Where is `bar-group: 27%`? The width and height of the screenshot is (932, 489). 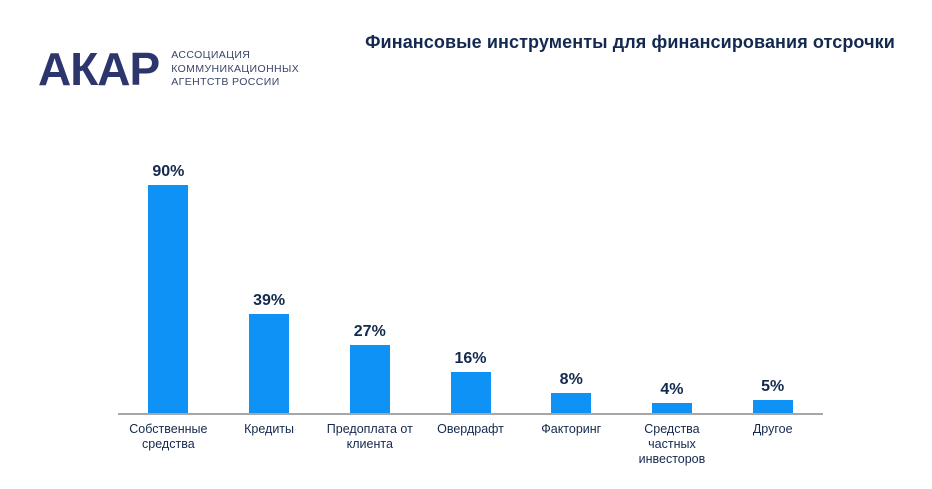 bar-group: 27% is located at coordinates (369, 368).